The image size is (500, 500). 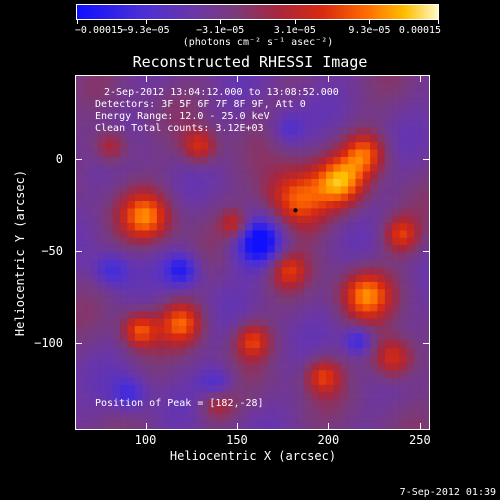 What do you see at coordinates (221, 22) in the screenshot?
I see `colorbar-tick` at bounding box center [221, 22].